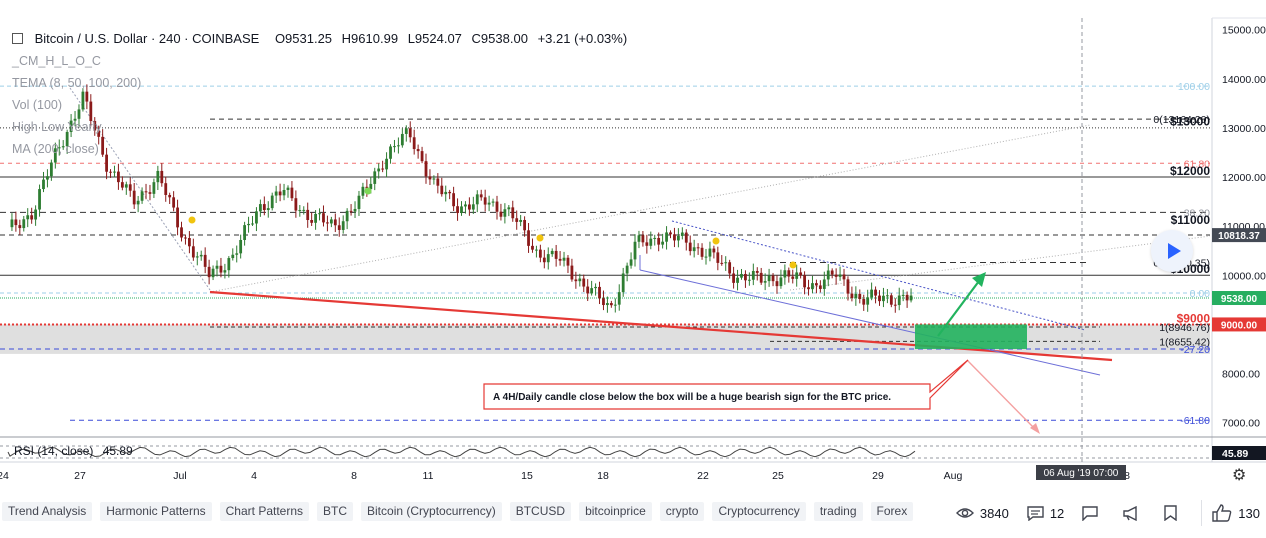 The height and width of the screenshot is (538, 1266). Describe the element at coordinates (77, 83) in the screenshot. I see `indicator-tema: TEMA (8, 50, 100, 200)` at that location.